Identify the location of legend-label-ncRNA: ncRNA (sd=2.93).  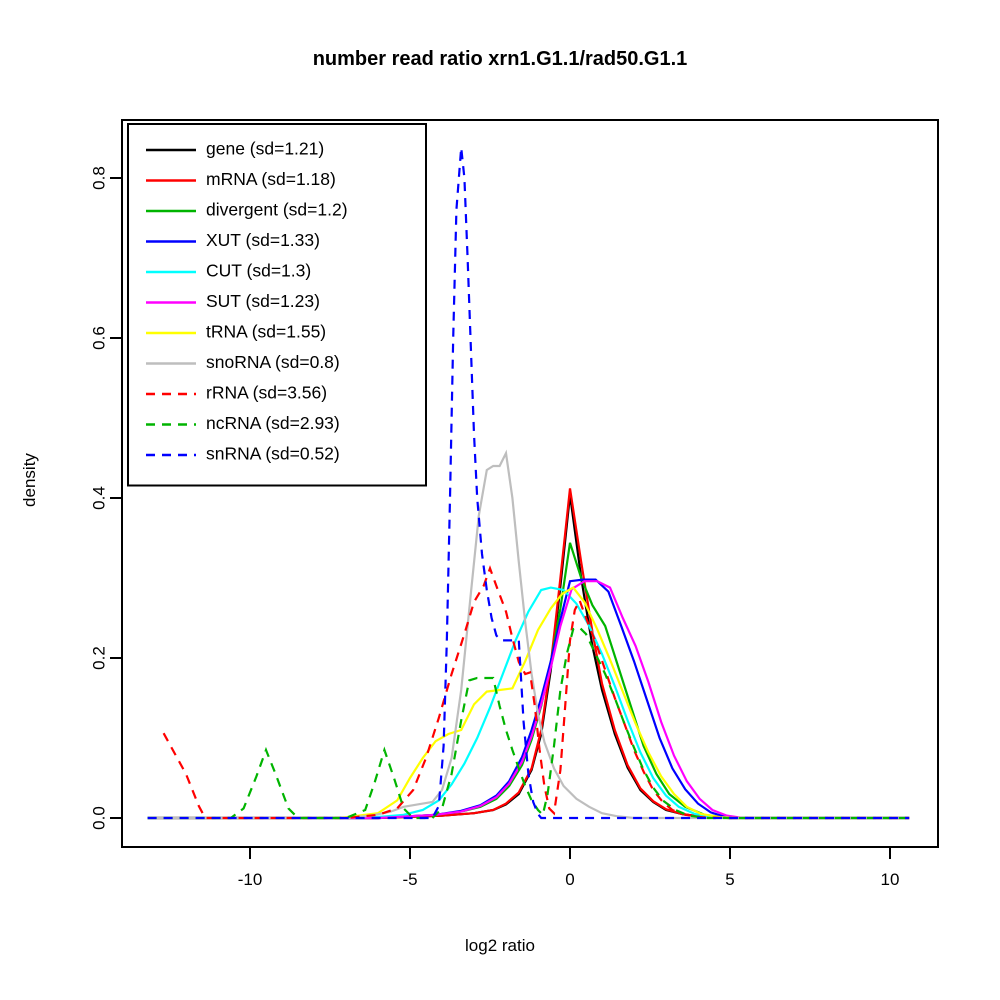
(273, 423).